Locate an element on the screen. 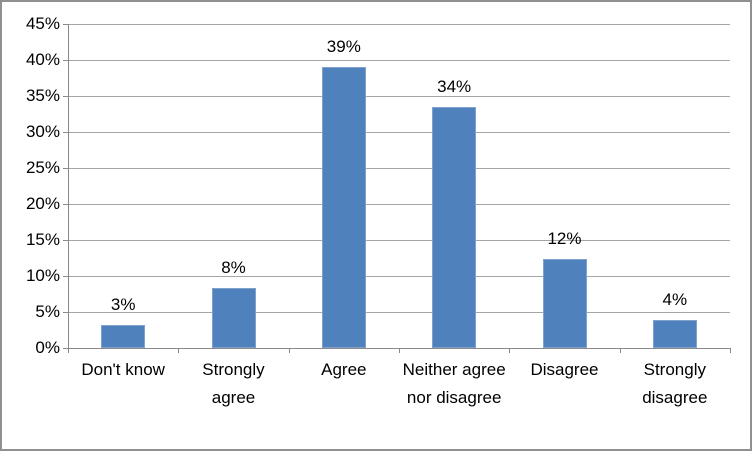 Image resolution: width=752 pixels, height=451 pixels. bar-data-label: 8% is located at coordinates (233, 268).